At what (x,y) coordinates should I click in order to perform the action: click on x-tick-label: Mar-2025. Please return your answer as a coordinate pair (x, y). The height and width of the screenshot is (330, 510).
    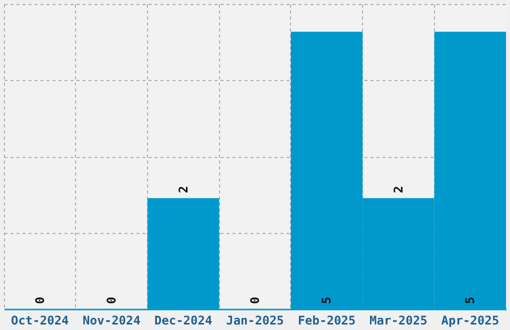
    Looking at the image, I should click on (399, 321).